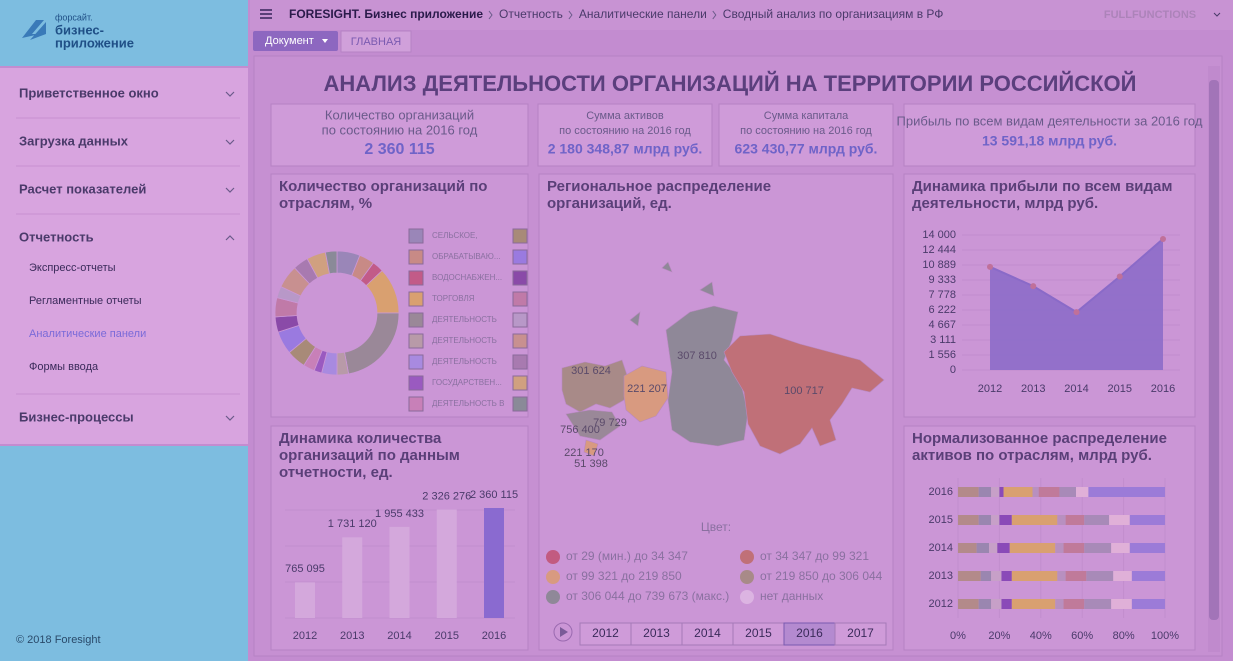 This screenshot has height=661, width=1233. I want to click on breadcrumb-item: Отчетность, so click(531, 14).